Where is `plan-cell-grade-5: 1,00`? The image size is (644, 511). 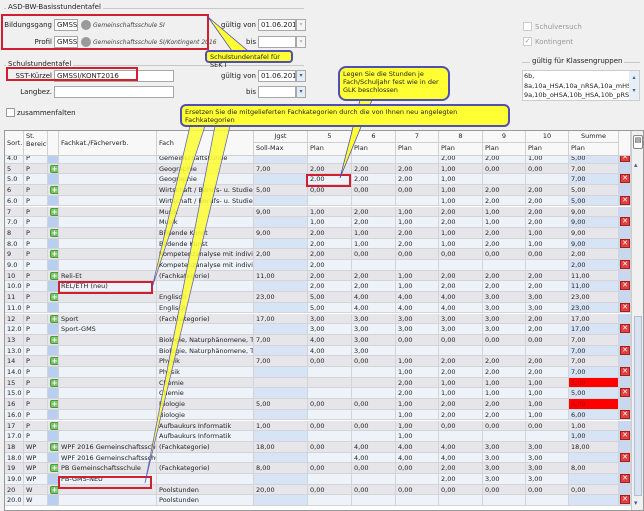
plan-cell-grade-5: 1,00 is located at coordinates (330, 222).